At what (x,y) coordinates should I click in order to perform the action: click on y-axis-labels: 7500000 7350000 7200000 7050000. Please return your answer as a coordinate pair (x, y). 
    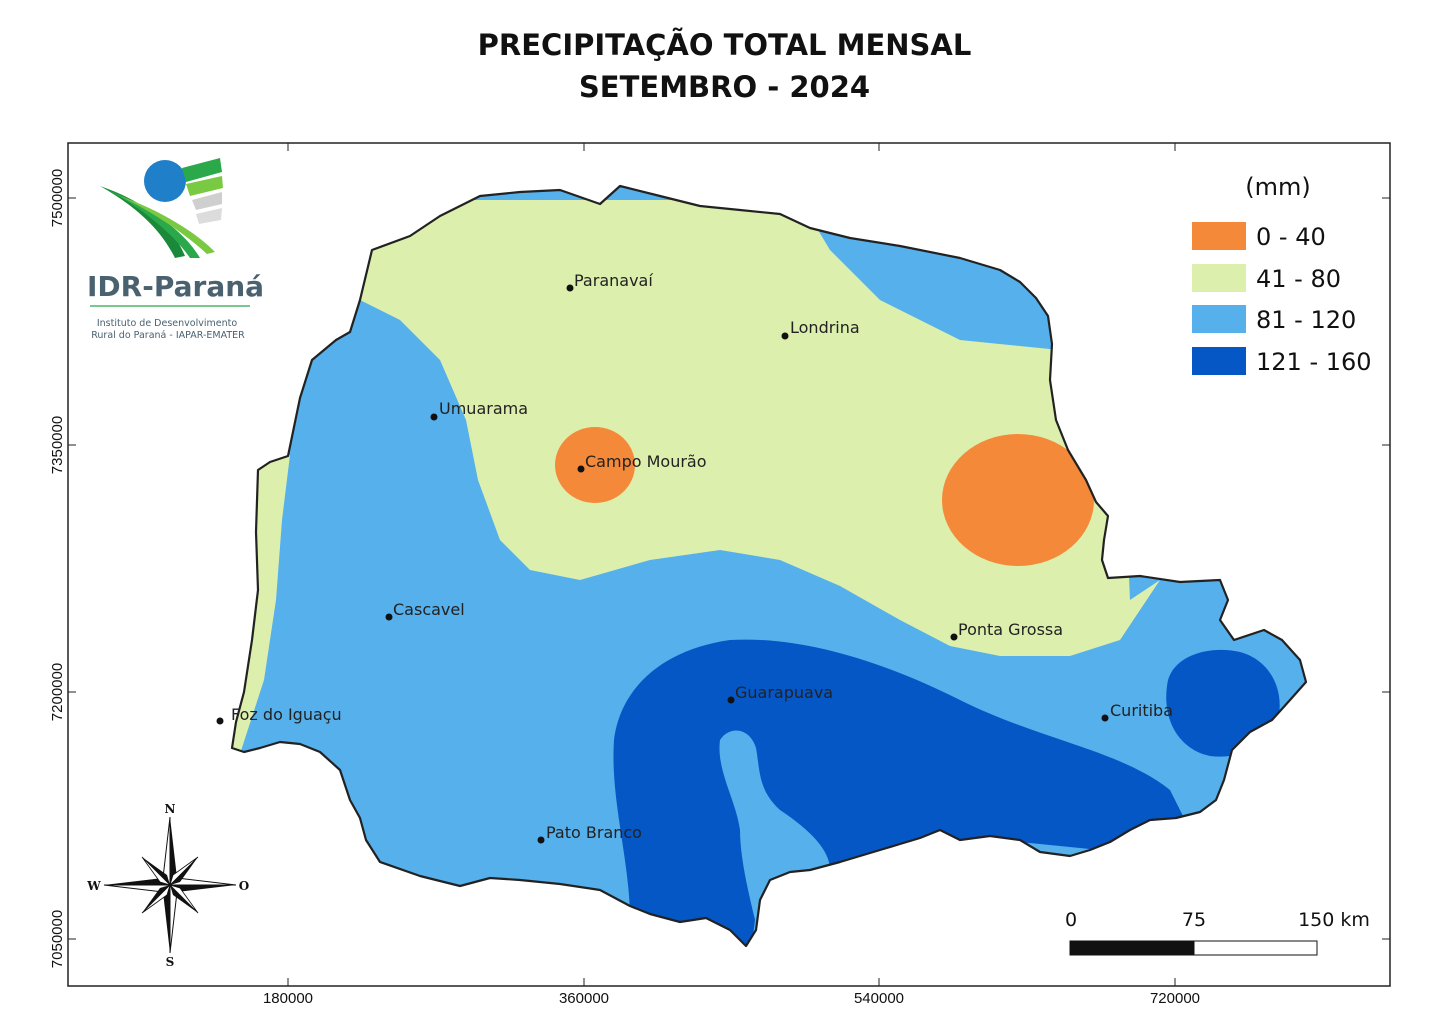
    Looking at the image, I should click on (57, 568).